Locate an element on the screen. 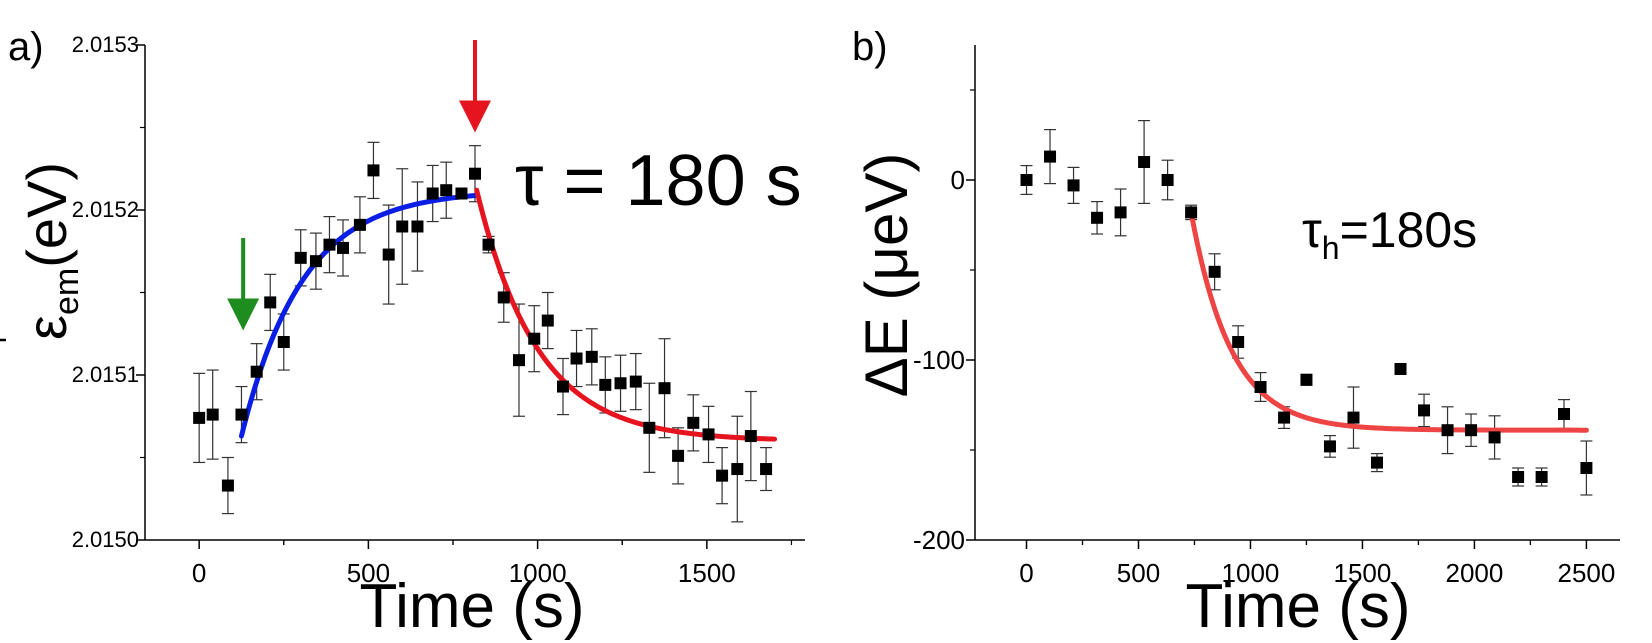  panel-a-y-label-unit: (eV) is located at coordinates (46, 215).